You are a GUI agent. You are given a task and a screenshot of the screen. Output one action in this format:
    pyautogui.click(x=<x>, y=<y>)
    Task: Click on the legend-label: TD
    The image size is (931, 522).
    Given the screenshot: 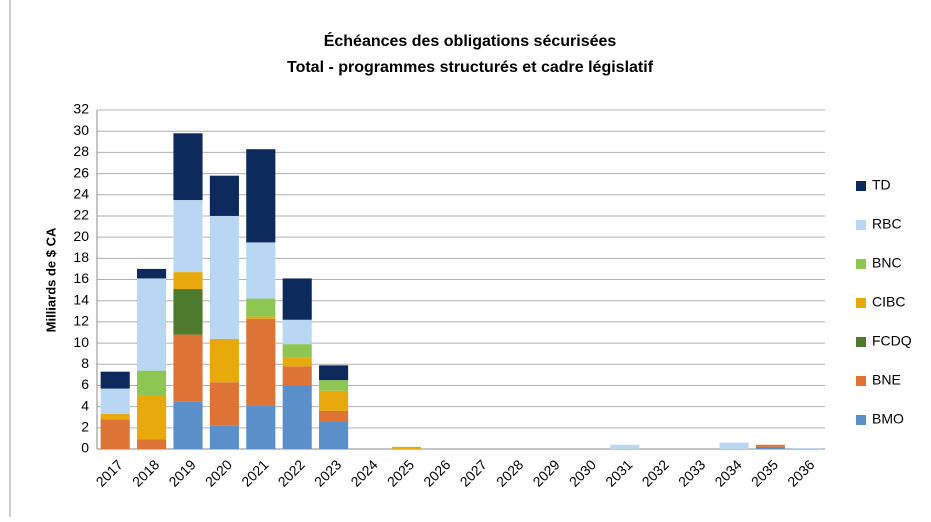 What is the action you would take?
    pyautogui.click(x=881, y=185)
    